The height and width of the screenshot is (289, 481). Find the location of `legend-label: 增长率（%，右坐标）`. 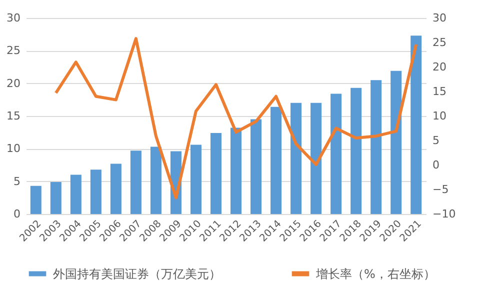

legend-label: 增长率（%，右坐标） is located at coordinates (375, 273).